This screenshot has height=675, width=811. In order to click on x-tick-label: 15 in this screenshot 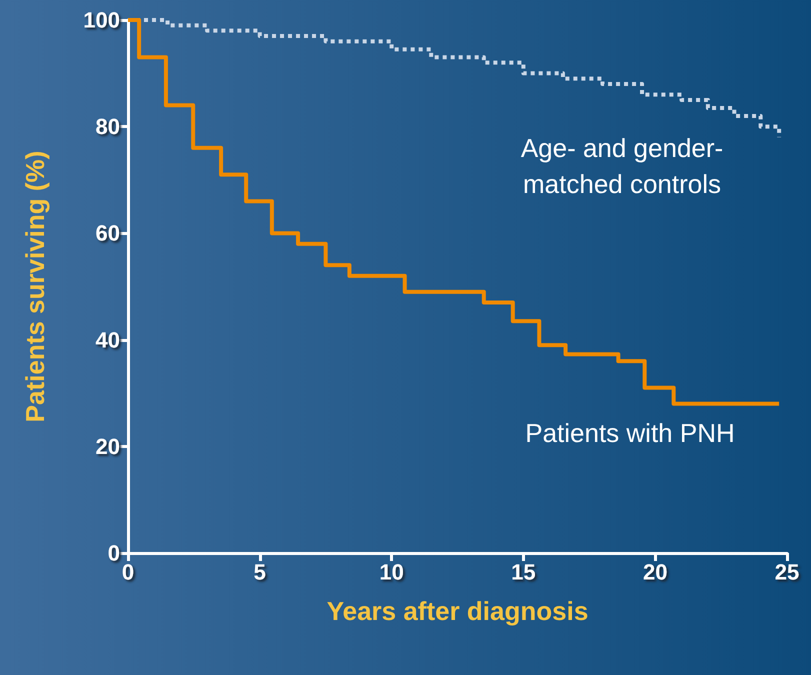, I will do `click(523, 572)`.